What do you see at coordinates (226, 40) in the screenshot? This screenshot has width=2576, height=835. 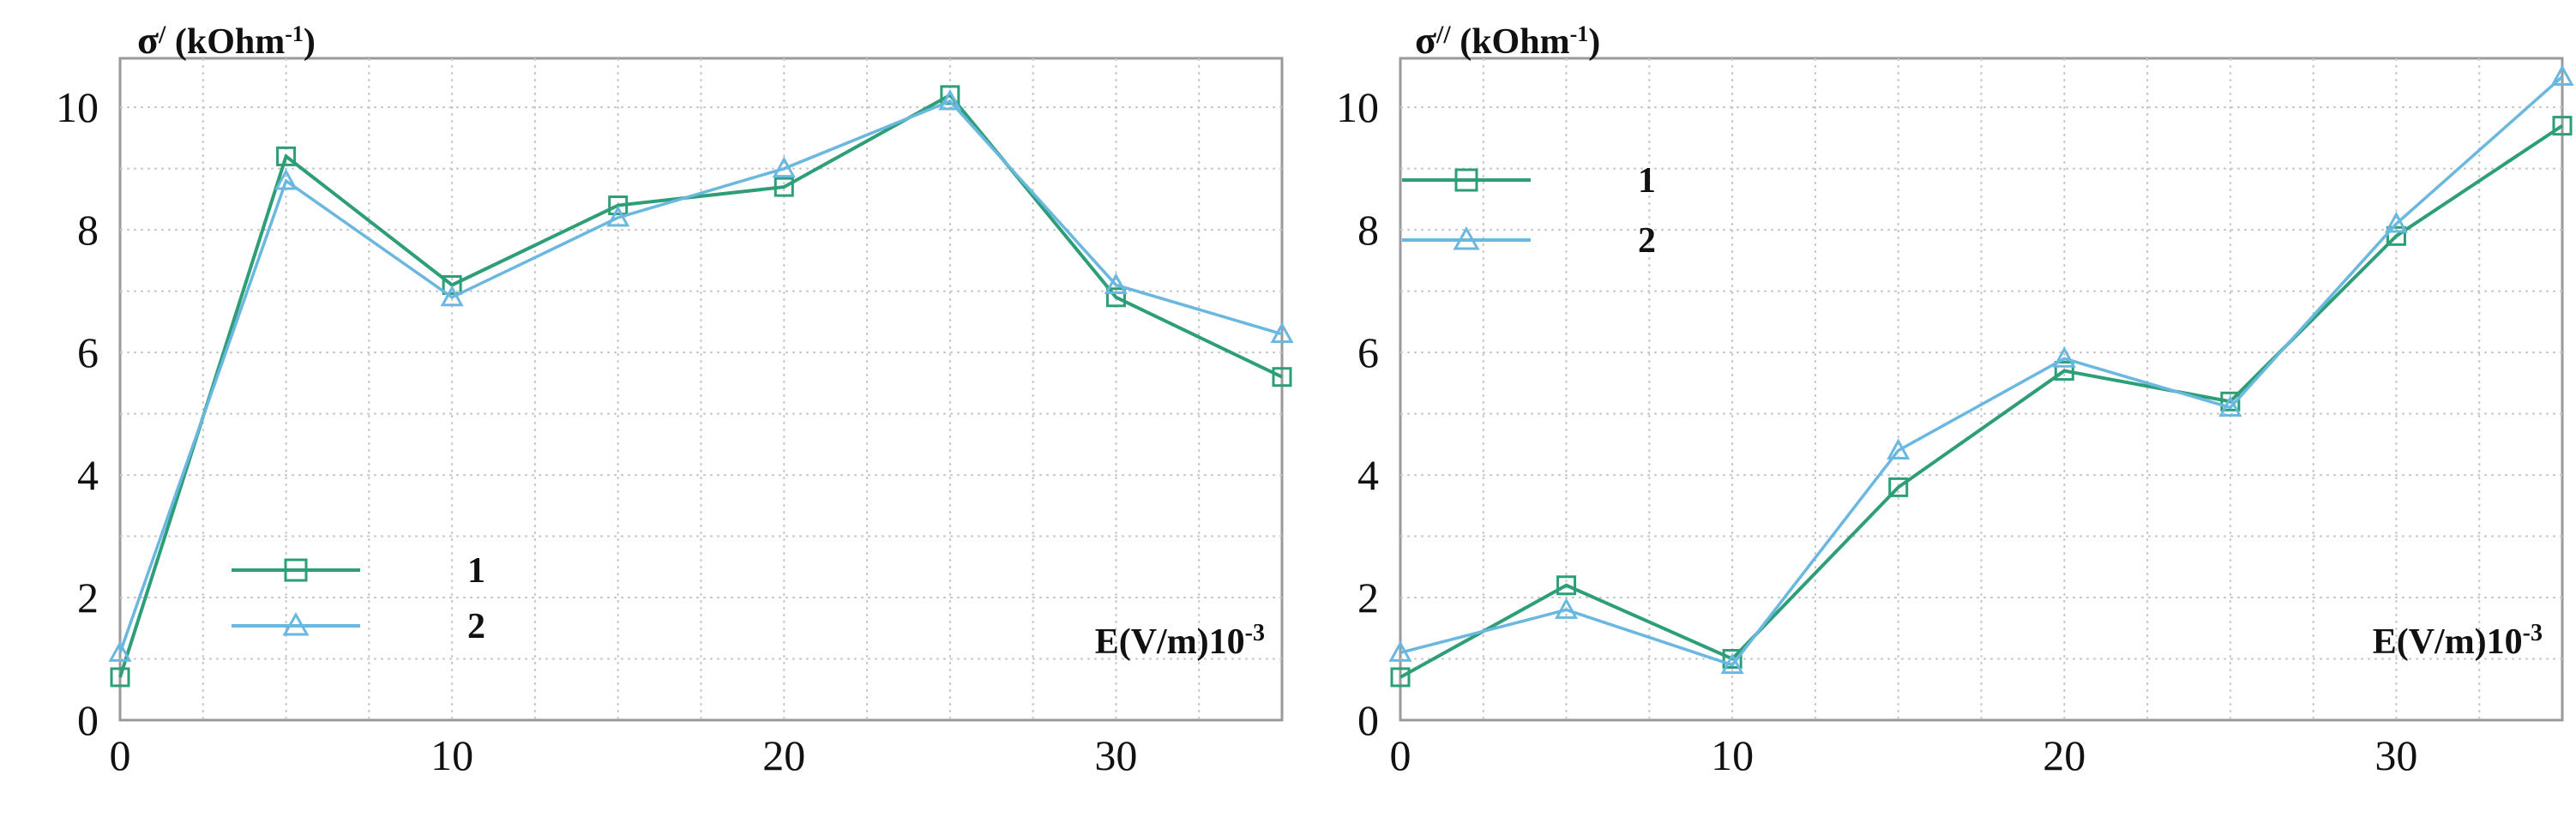 I see `y-axis-title: σ/ (kOhm-1)` at bounding box center [226, 40].